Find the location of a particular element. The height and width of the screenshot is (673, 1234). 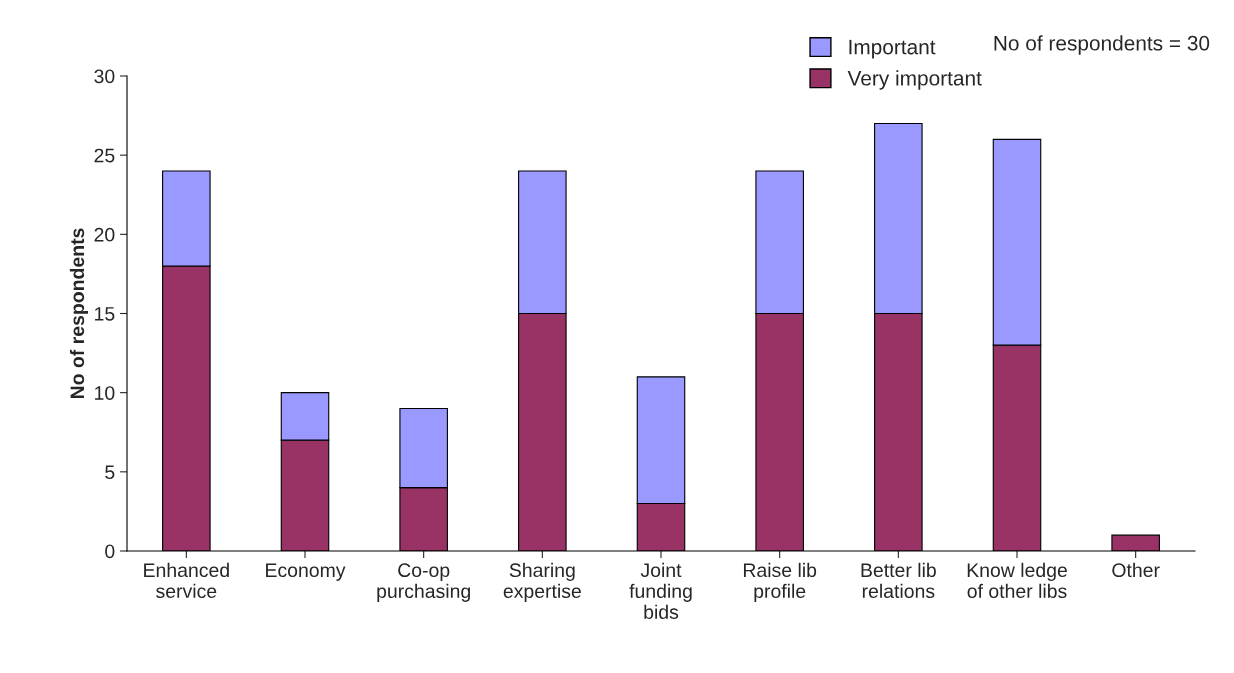

x-tick-label: Economy is located at coordinates (306, 572).